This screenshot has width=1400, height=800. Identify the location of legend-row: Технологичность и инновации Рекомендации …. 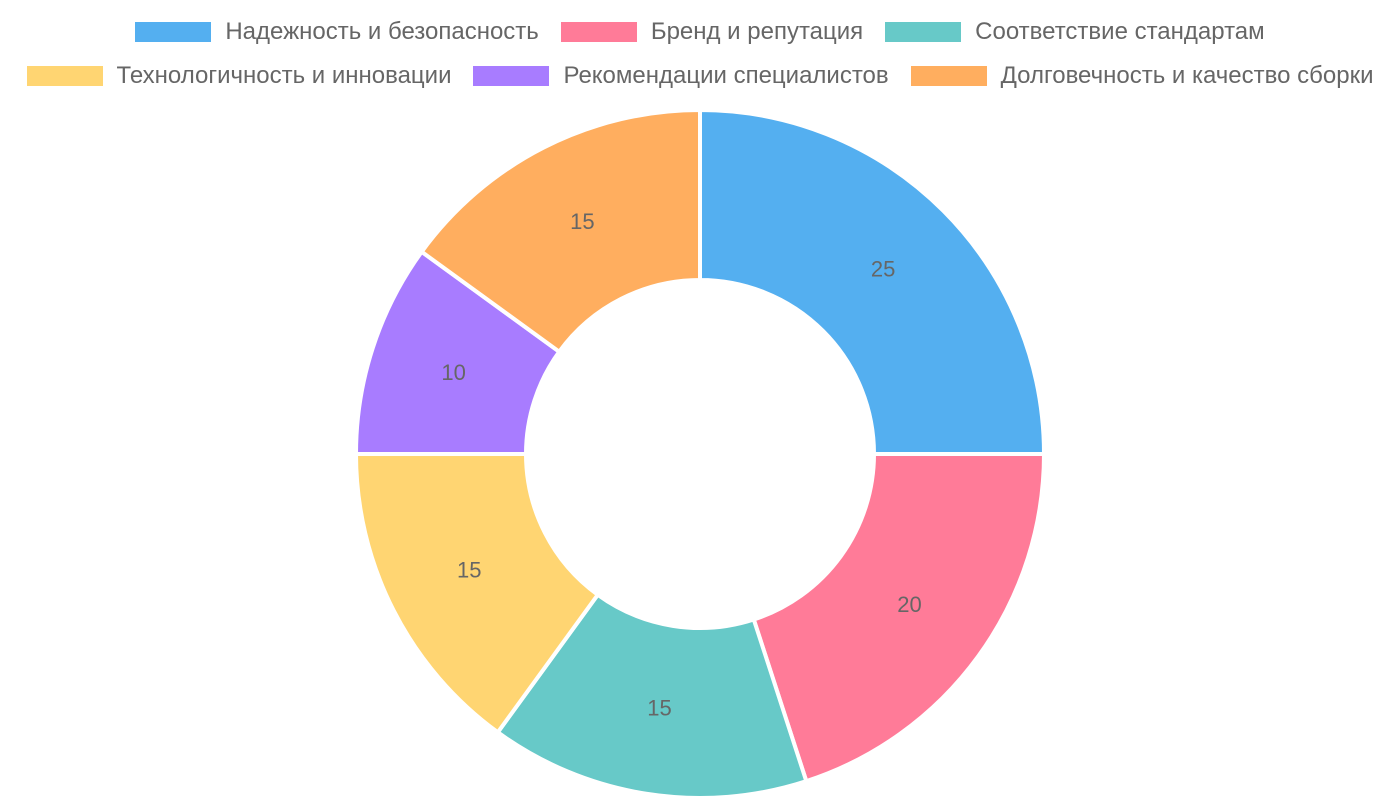
(700, 76).